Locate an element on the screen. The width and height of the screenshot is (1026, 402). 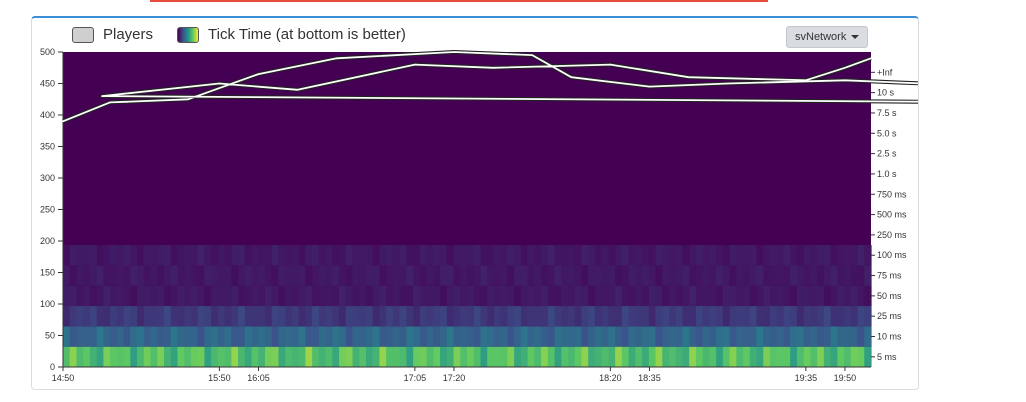
legend-item-tick-time: Tick Time (at bottom is better) is located at coordinates (291, 34).